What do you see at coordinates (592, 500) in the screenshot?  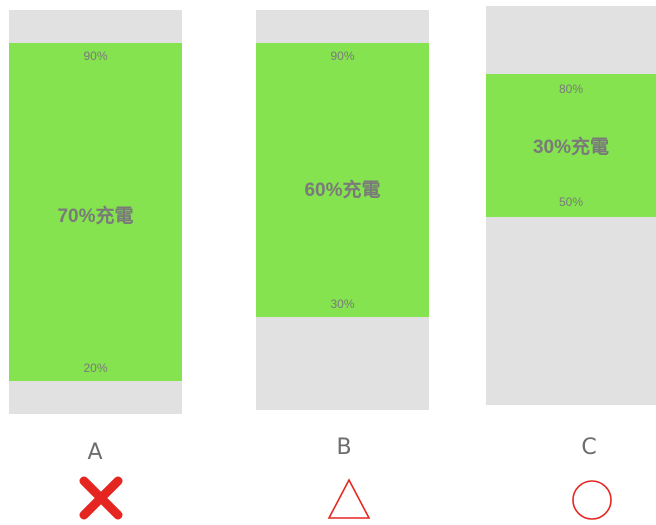 I see `circle-icon` at bounding box center [592, 500].